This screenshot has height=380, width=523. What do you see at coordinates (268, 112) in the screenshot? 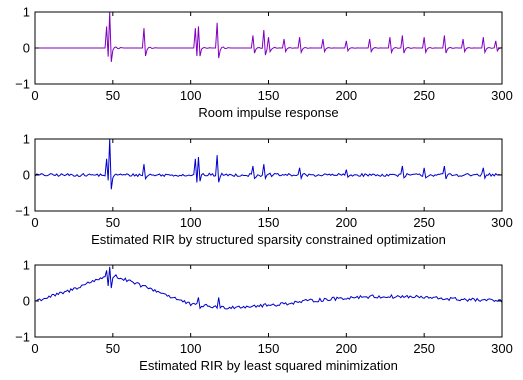
I see `x-axis-label: Room impulse response` at bounding box center [268, 112].